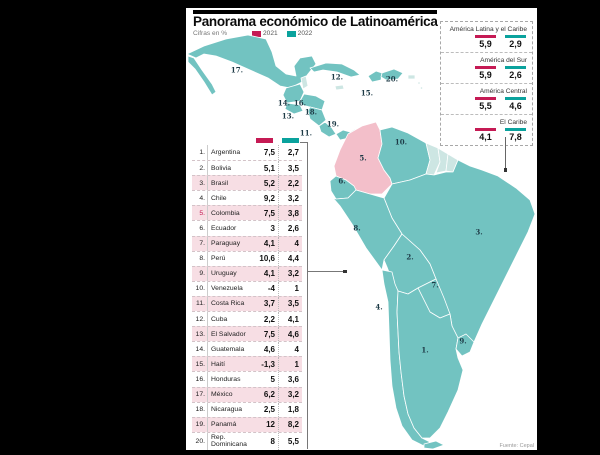 The height and width of the screenshot is (455, 600). I want to click on row-value-2021: 5,2, so click(269, 183).